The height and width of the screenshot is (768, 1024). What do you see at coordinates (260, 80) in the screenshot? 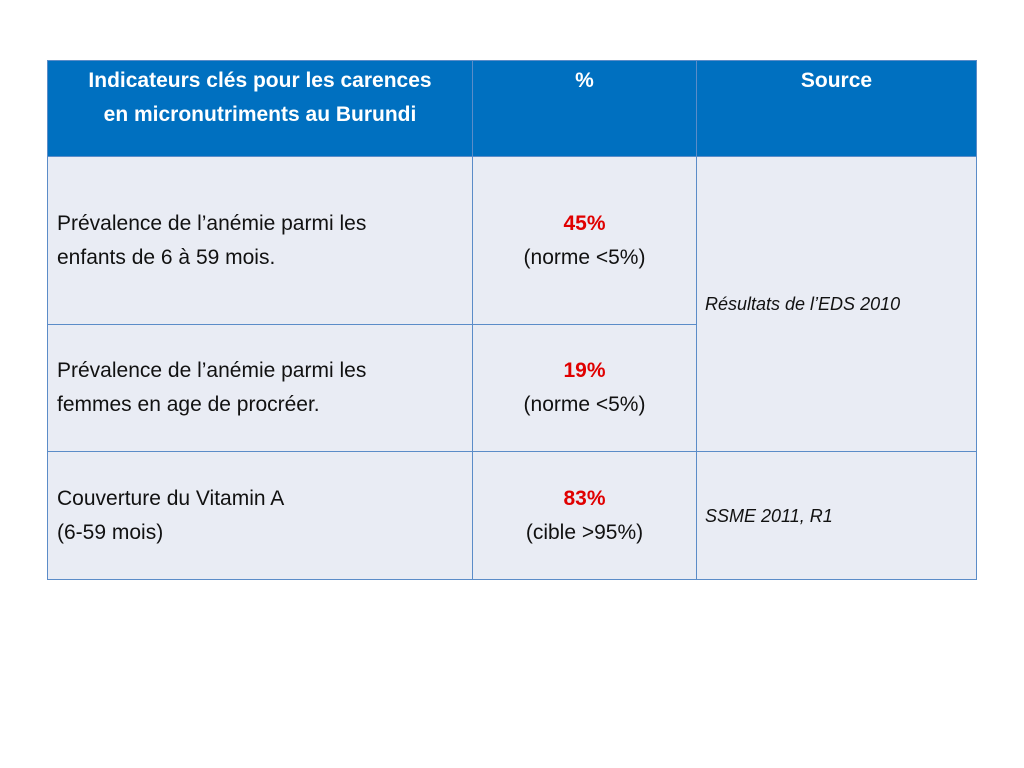
I see `header-text: Indicateurs clés pour les carences` at bounding box center [260, 80].